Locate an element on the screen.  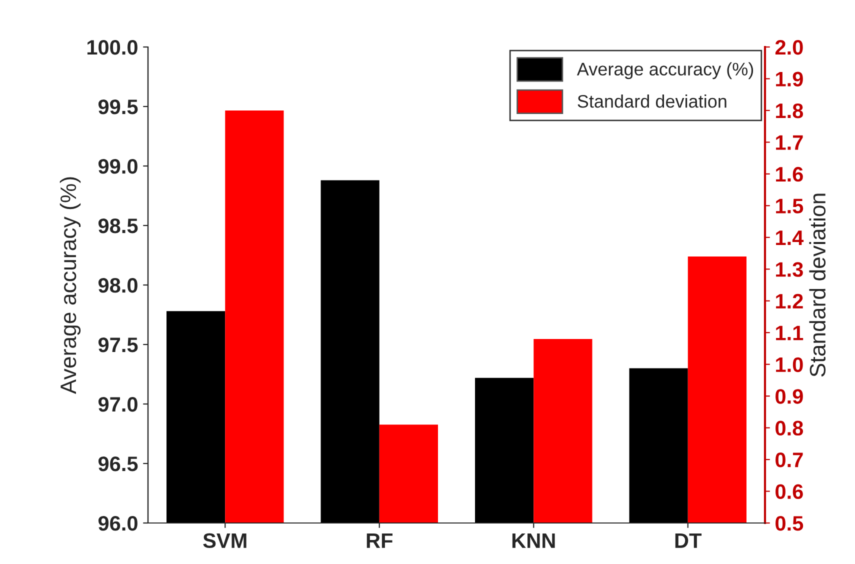
y2-tick-label: 1.4 is located at coordinates (790, 237).